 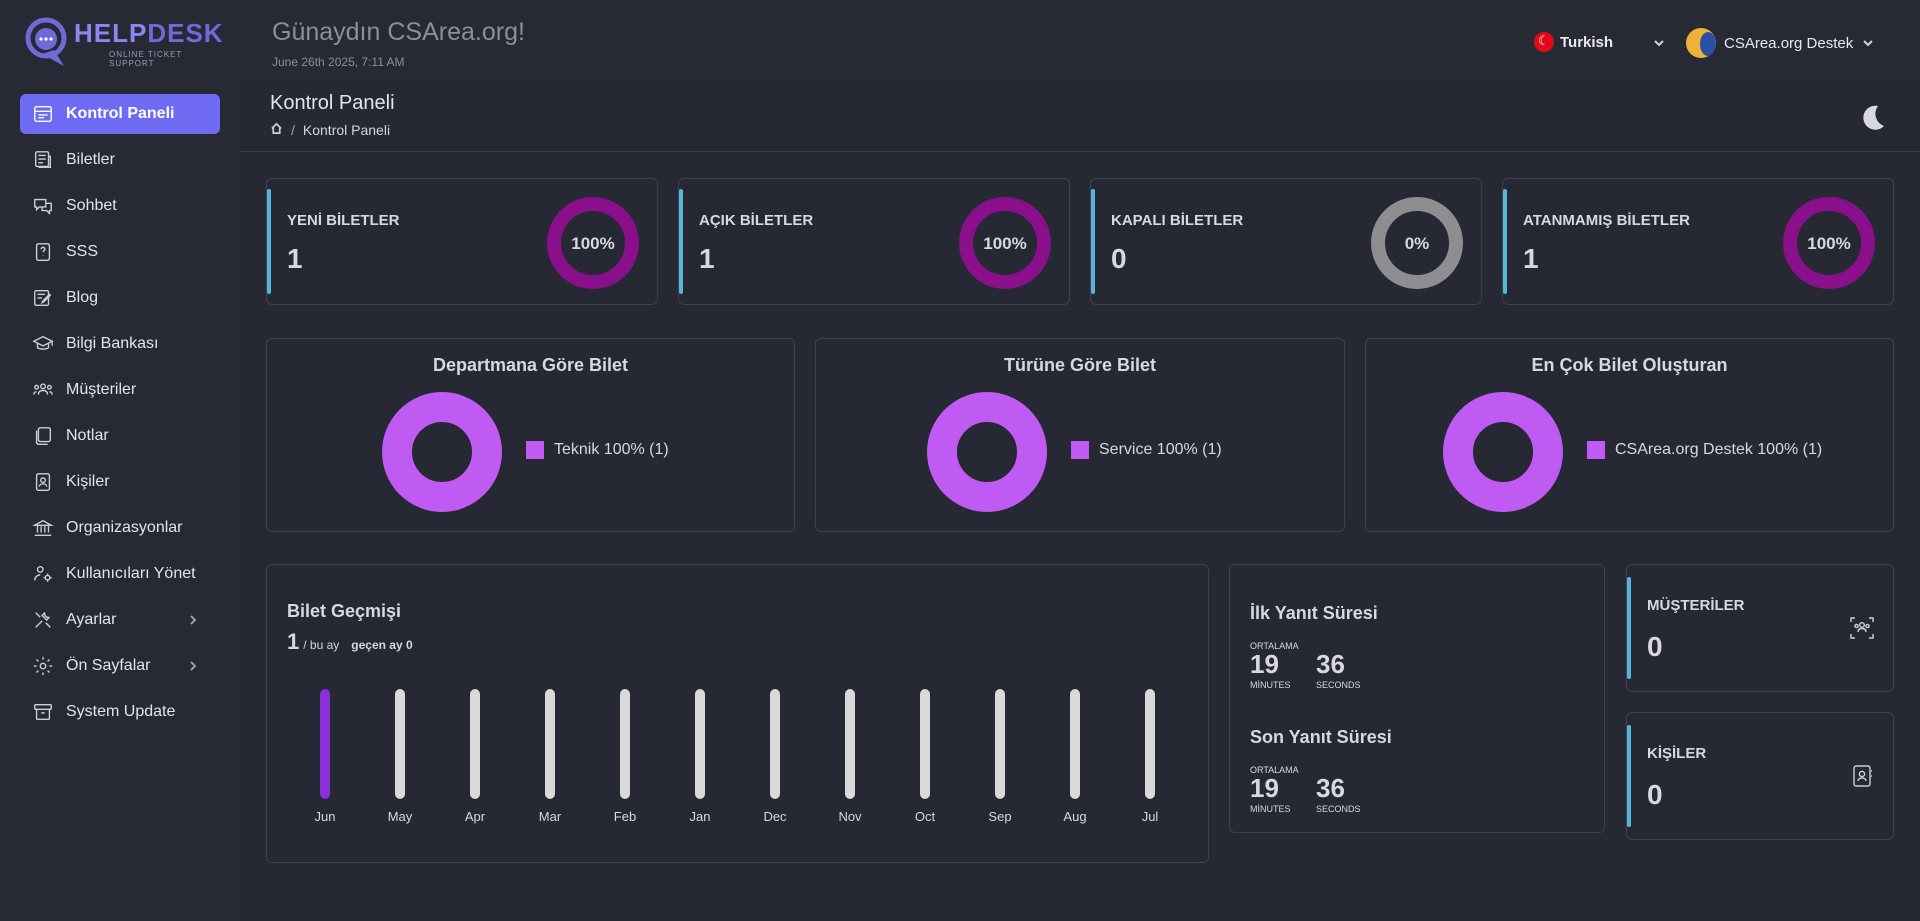 What do you see at coordinates (120, 252) in the screenshot?
I see `sidebar-item-sss: SSS` at bounding box center [120, 252].